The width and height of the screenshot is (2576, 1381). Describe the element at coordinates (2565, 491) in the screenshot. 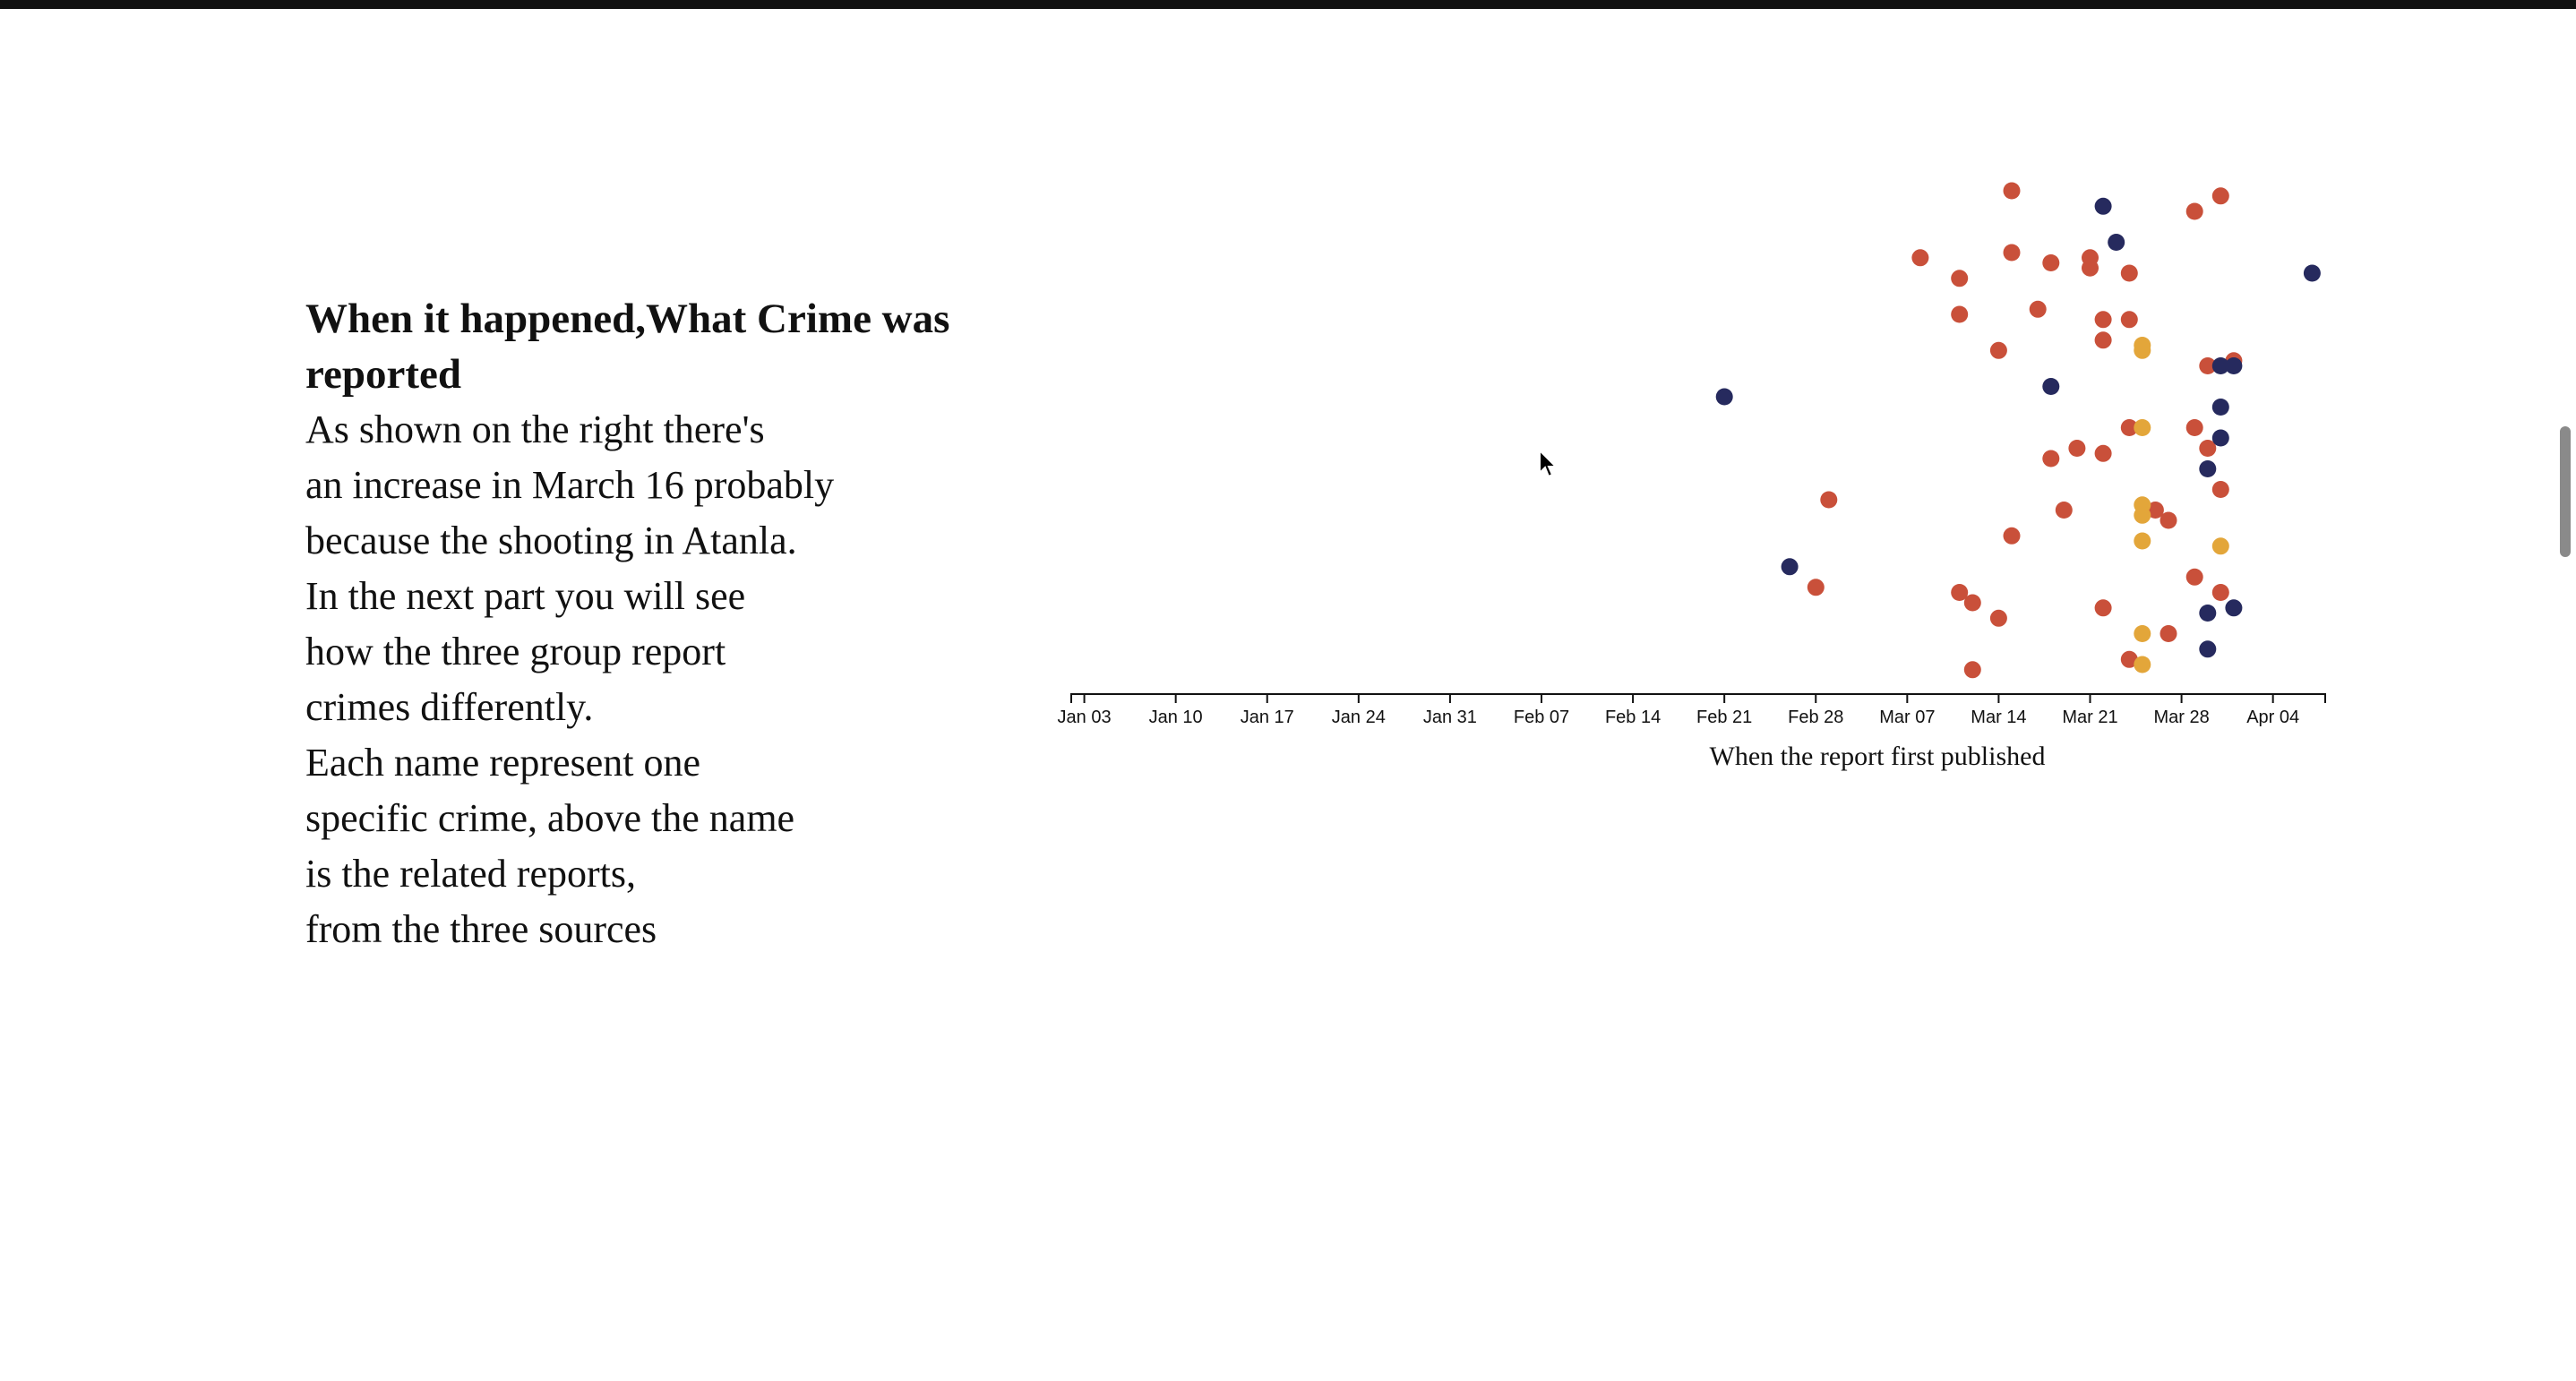

I see `scrollbar-thumb` at that location.